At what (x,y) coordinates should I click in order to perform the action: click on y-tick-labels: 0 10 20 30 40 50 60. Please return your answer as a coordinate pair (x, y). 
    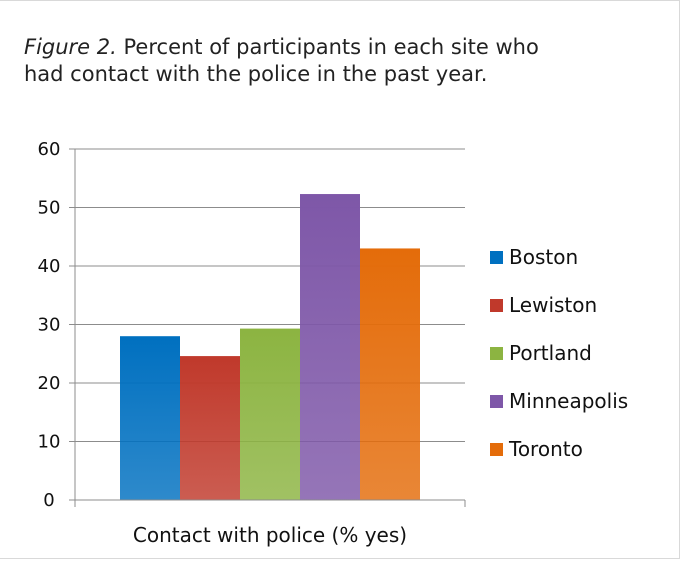
    Looking at the image, I should click on (49, 325).